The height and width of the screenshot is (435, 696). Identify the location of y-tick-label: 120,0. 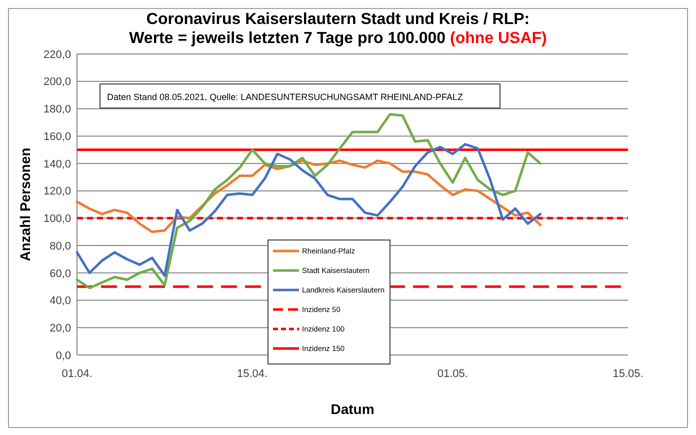
(57, 192).